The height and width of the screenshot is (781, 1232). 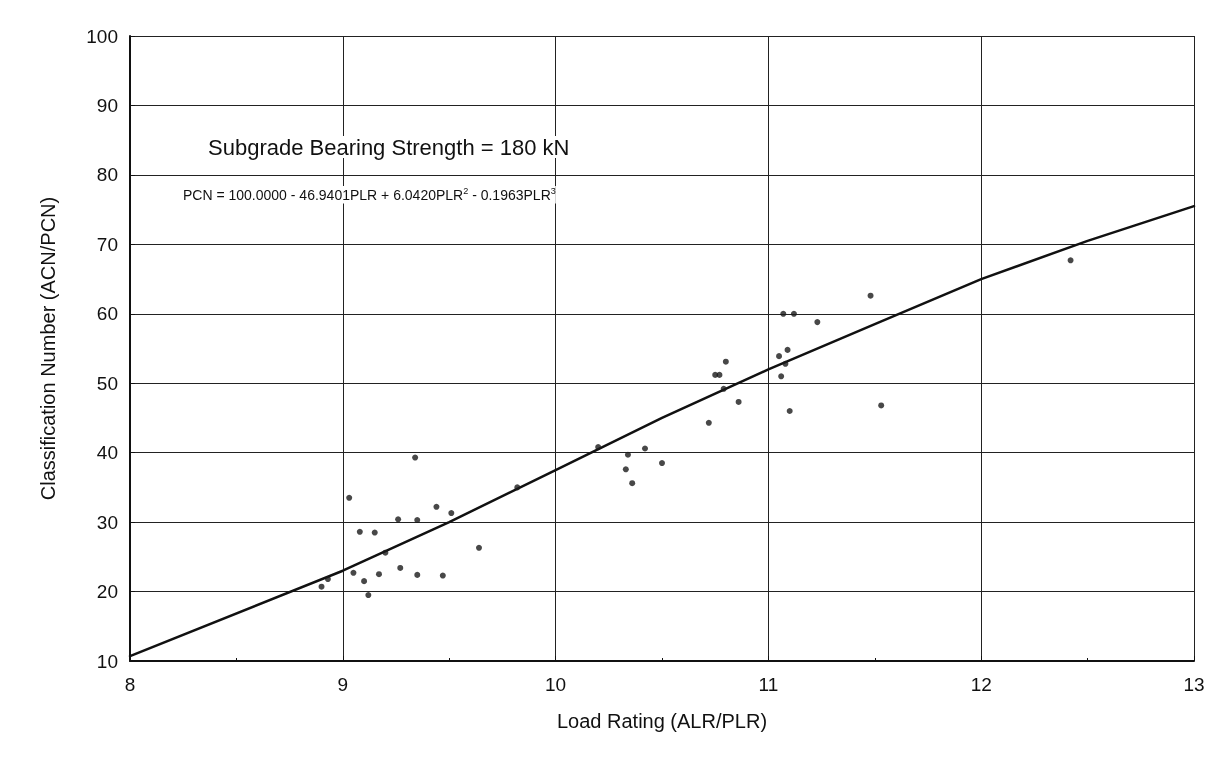 What do you see at coordinates (107, 175) in the screenshot?
I see `y-tick-label: 80` at bounding box center [107, 175].